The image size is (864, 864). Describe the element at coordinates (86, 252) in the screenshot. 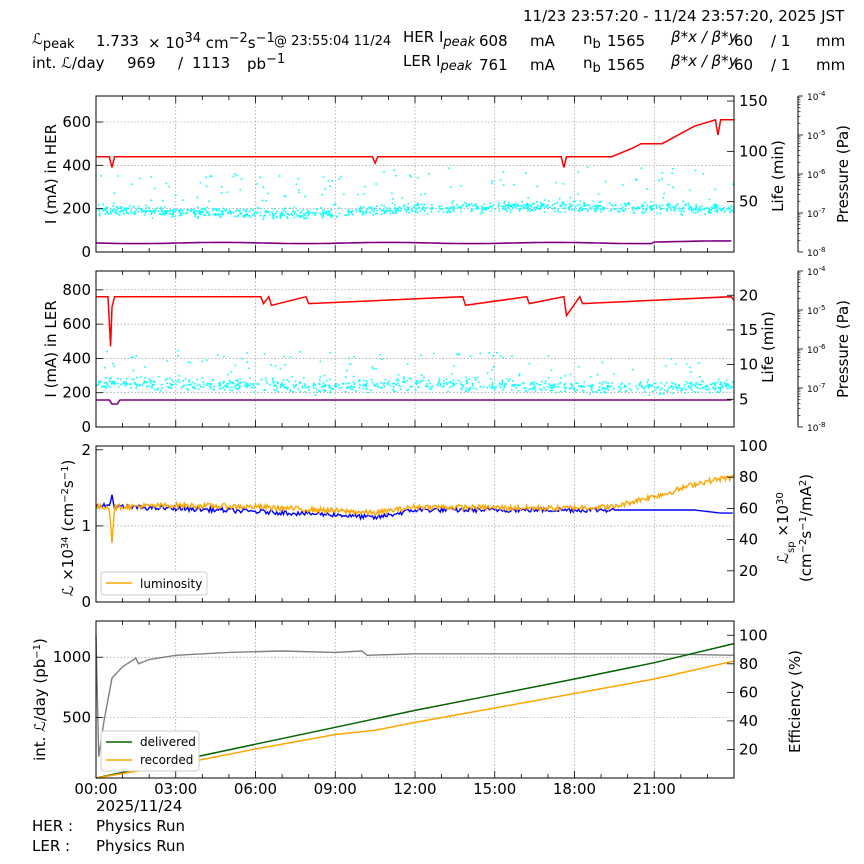

I see `y-tick-label: 0` at that location.